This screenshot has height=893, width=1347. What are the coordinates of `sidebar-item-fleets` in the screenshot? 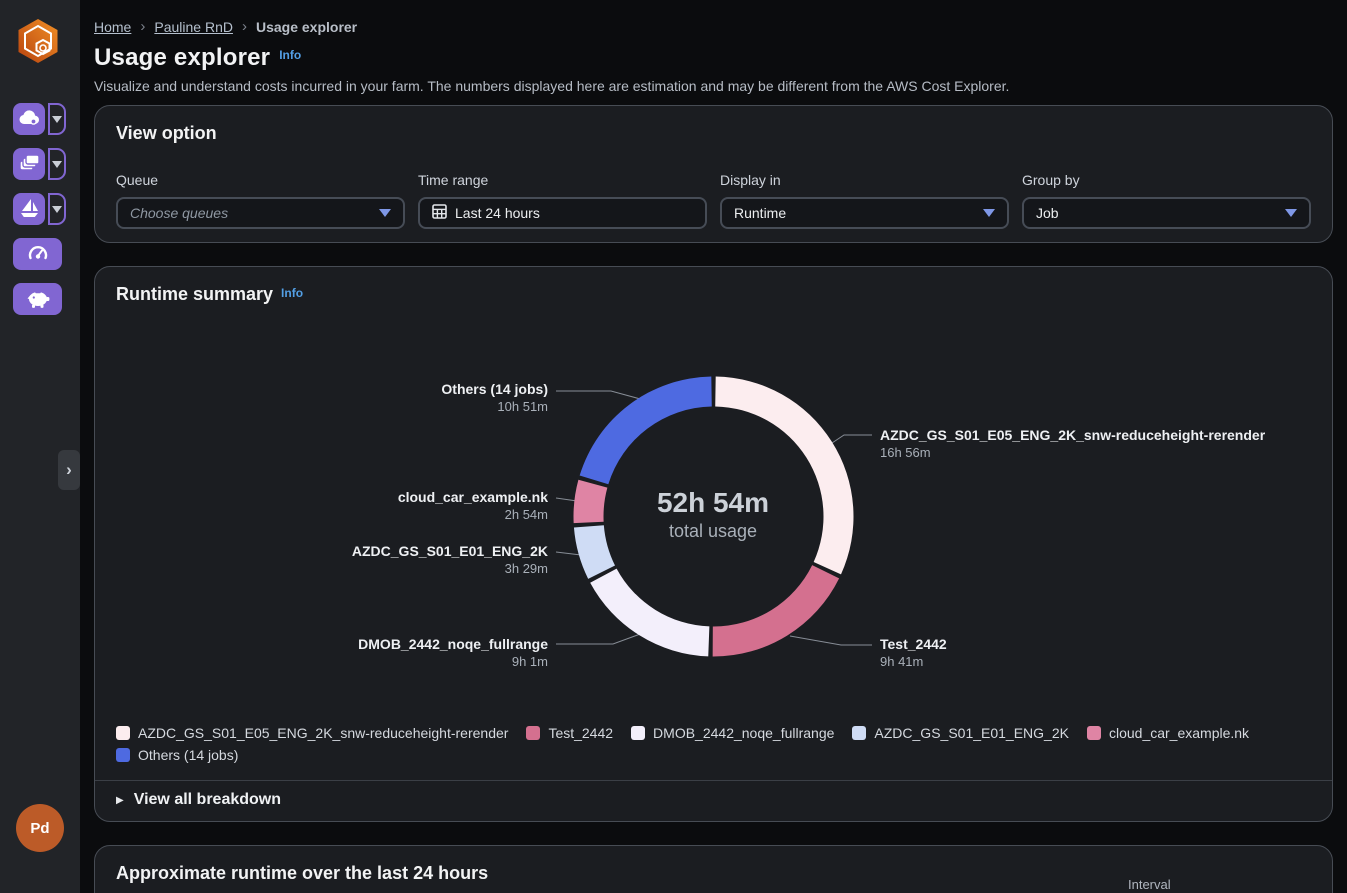 It's located at (39, 209).